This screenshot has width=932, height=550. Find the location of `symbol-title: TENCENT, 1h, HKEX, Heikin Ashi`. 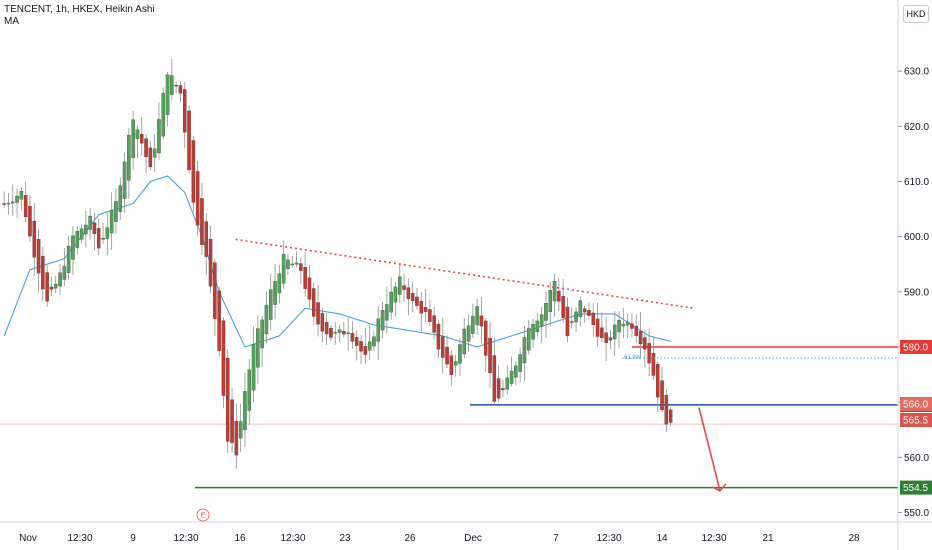

symbol-title: TENCENT, 1h, HKEX, Heikin Ashi is located at coordinates (79, 9).